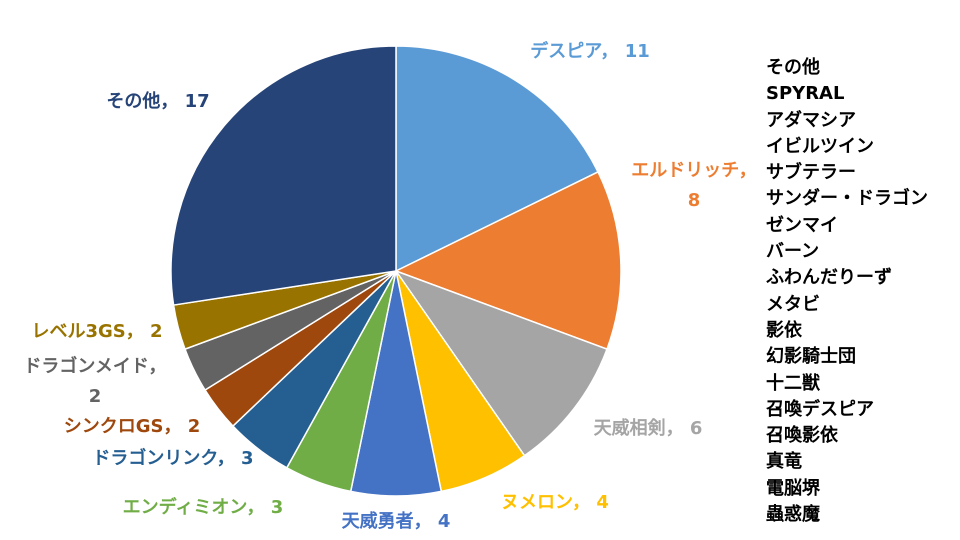 This screenshot has width=960, height=540. Describe the element at coordinates (94, 381) in the screenshot. I see `slice-data-label: ドラゴンメイド， 2` at that location.